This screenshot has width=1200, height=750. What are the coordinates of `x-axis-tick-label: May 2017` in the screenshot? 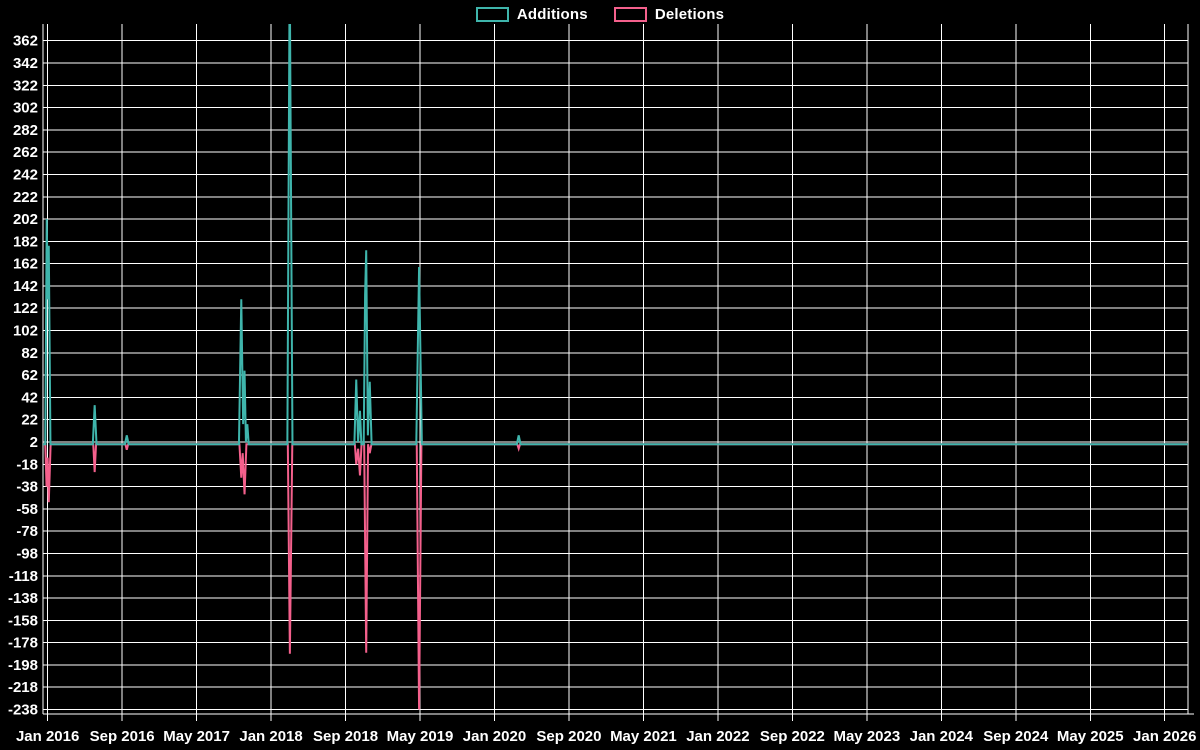 It's located at (196, 736).